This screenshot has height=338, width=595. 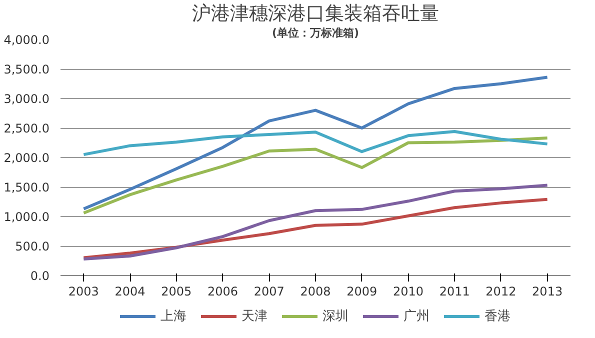 What do you see at coordinates (255, 316) in the screenshot?
I see `legend-label: 天津` at bounding box center [255, 316].